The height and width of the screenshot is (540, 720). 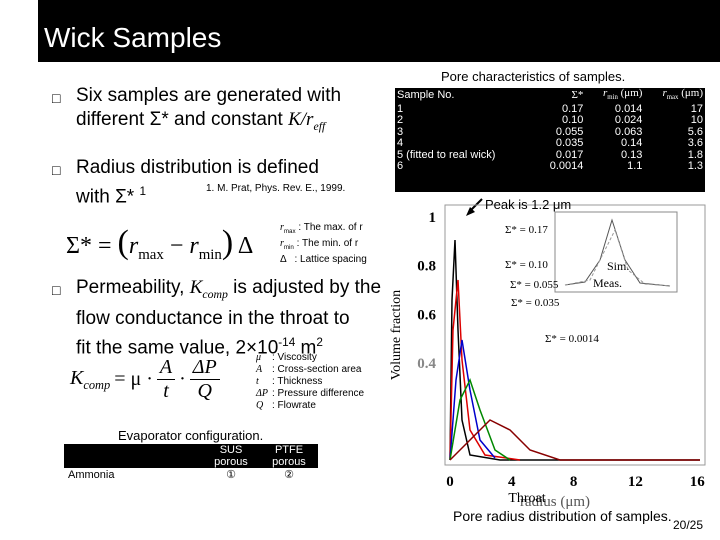 What do you see at coordinates (695, 143) in the screenshot?
I see `cell: 3.6` at bounding box center [695, 143].